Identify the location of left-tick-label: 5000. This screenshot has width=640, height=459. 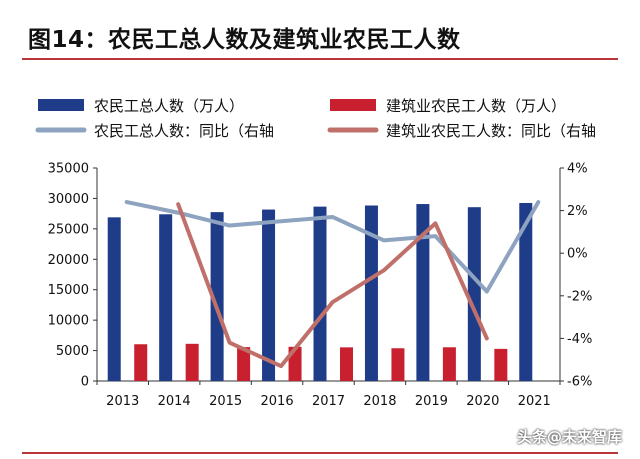
(72, 351).